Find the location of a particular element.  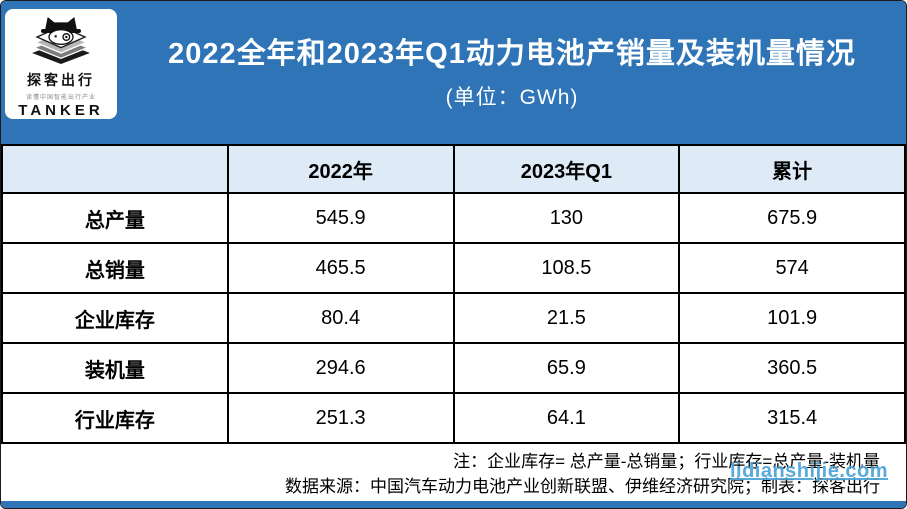

unit-subtitle: (单位：GWh) is located at coordinates (512, 97).